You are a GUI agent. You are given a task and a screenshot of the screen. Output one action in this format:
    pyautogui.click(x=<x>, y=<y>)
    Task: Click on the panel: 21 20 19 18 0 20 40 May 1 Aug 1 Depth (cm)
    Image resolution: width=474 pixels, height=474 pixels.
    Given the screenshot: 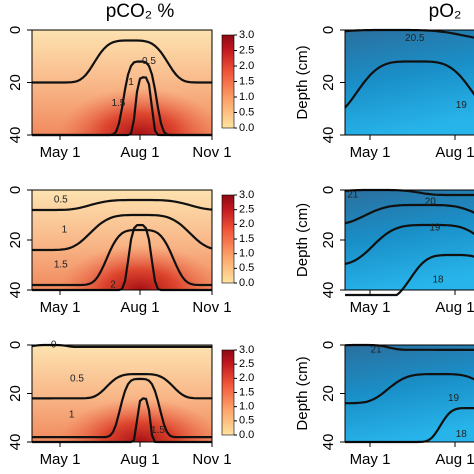 What is the action you would take?
    pyautogui.click(x=384, y=251)
    